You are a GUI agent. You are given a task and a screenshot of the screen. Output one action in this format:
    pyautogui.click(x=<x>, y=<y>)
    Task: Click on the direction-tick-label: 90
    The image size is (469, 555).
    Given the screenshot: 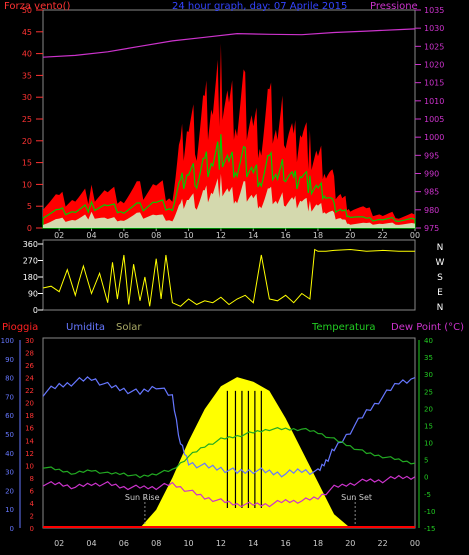 What is the action you would take?
    pyautogui.click(x=33, y=294)
    